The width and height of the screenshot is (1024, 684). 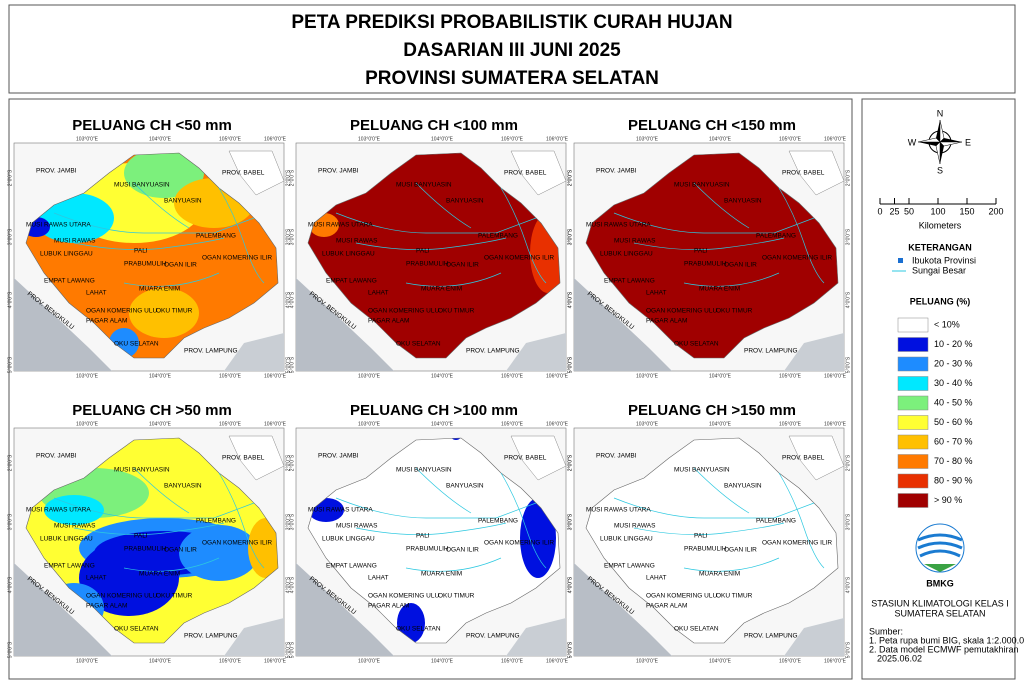 What do you see at coordinates (953, 422) in the screenshot?
I see `legend-class: 50 - 60 %` at bounding box center [953, 422].